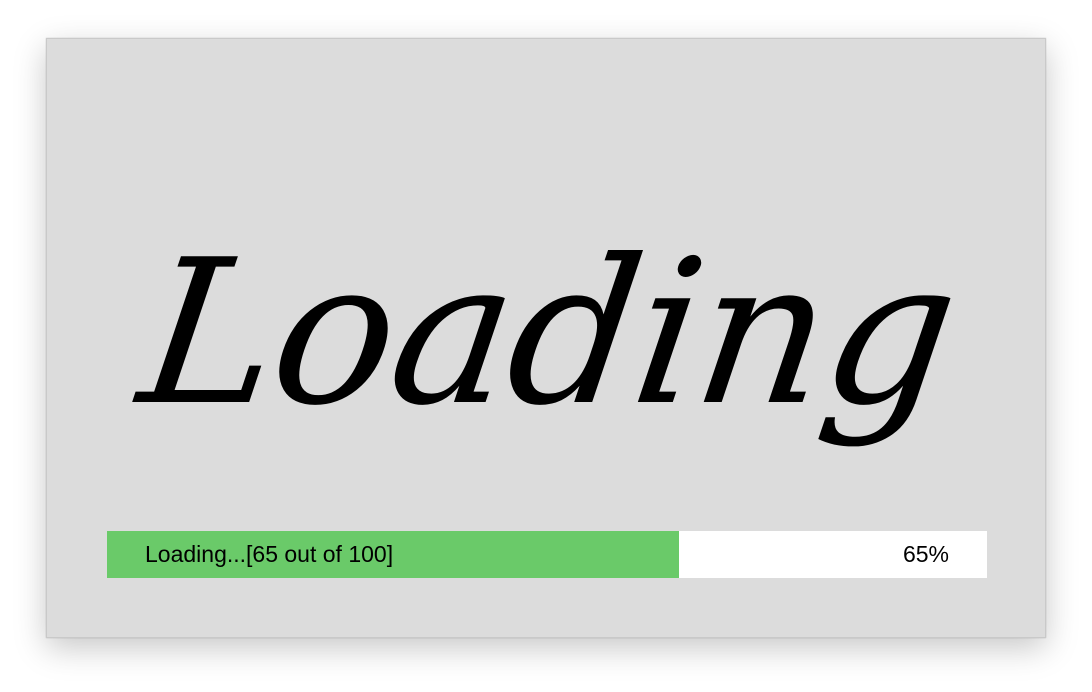 This screenshot has height=692, width=1092. I want to click on progress-bar: Loading...[65 out of 100] 65%, so click(547, 554).